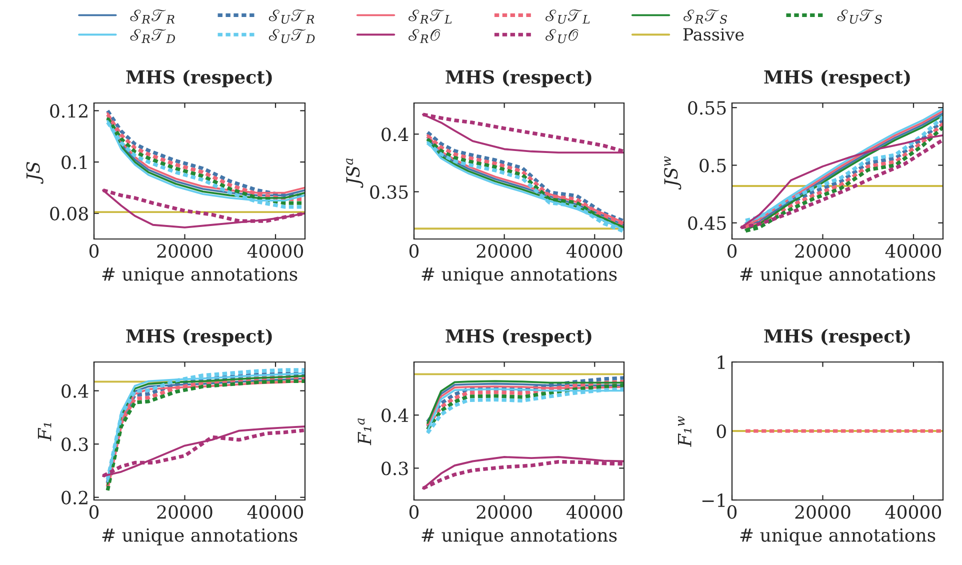  Describe the element at coordinates (45, 432) in the screenshot. I see `y-axis-title: F₁` at that location.